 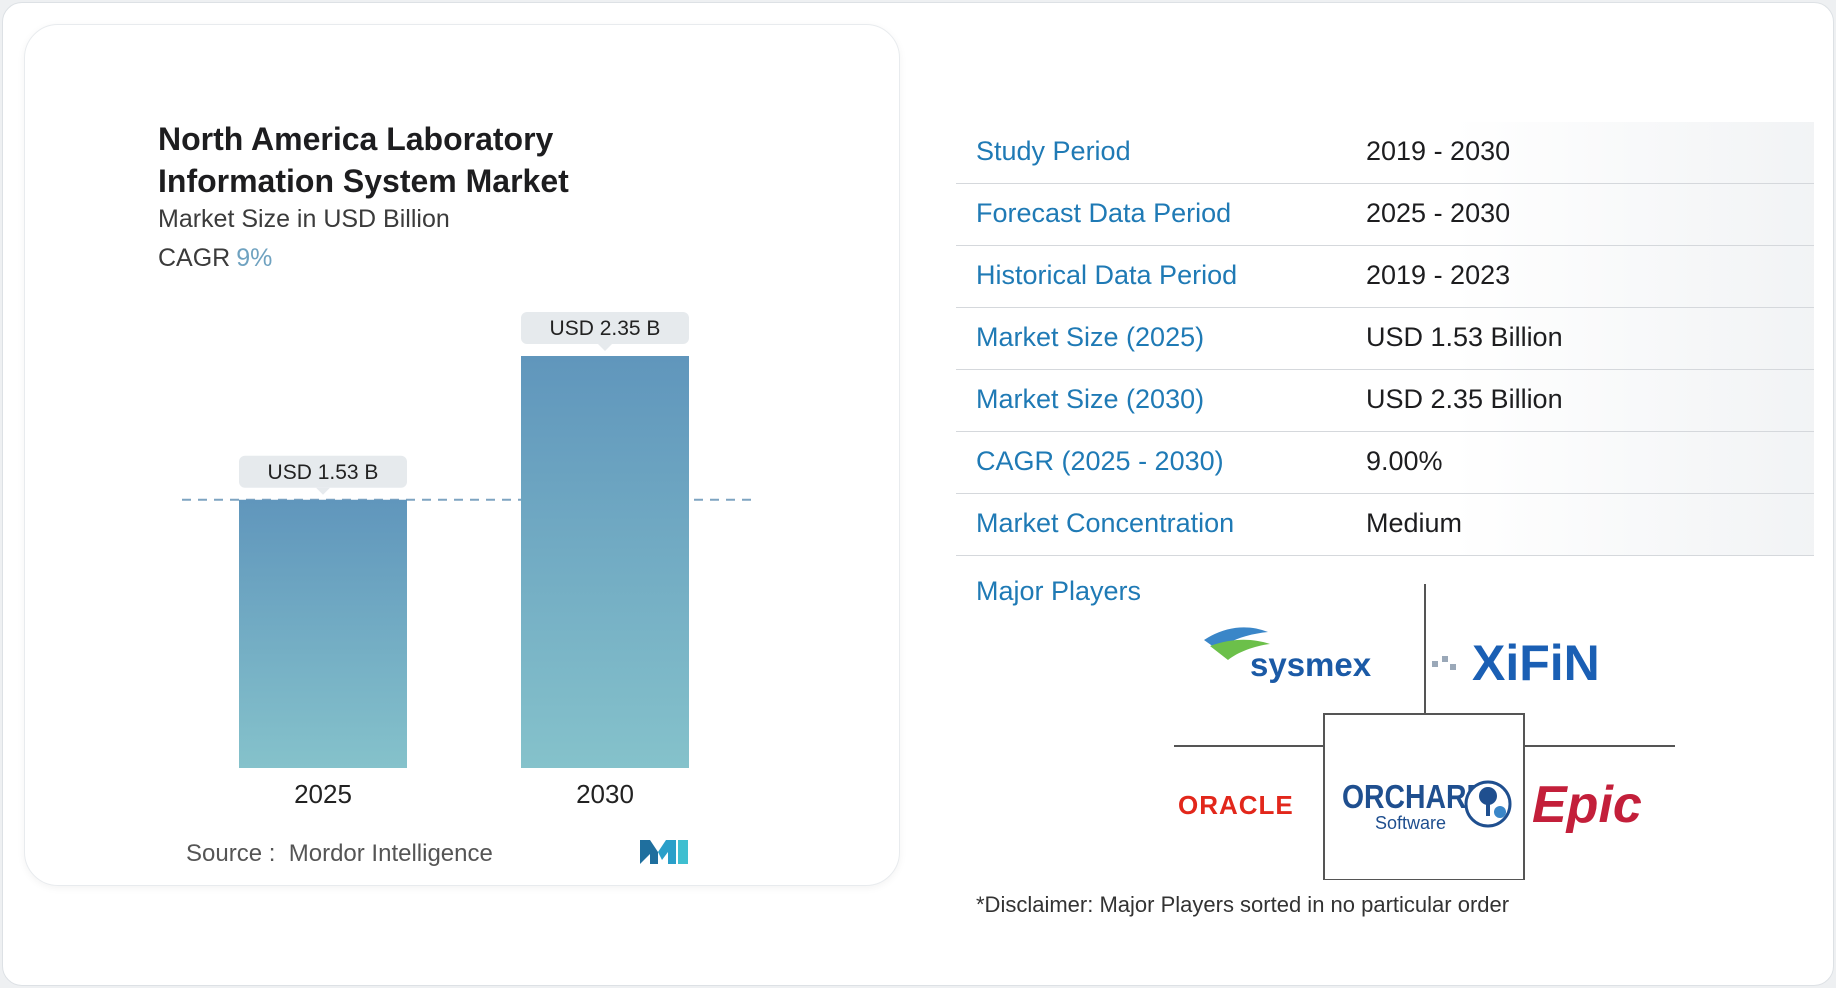 I want to click on info-value: USD 1.53 Billion, so click(x=1464, y=337).